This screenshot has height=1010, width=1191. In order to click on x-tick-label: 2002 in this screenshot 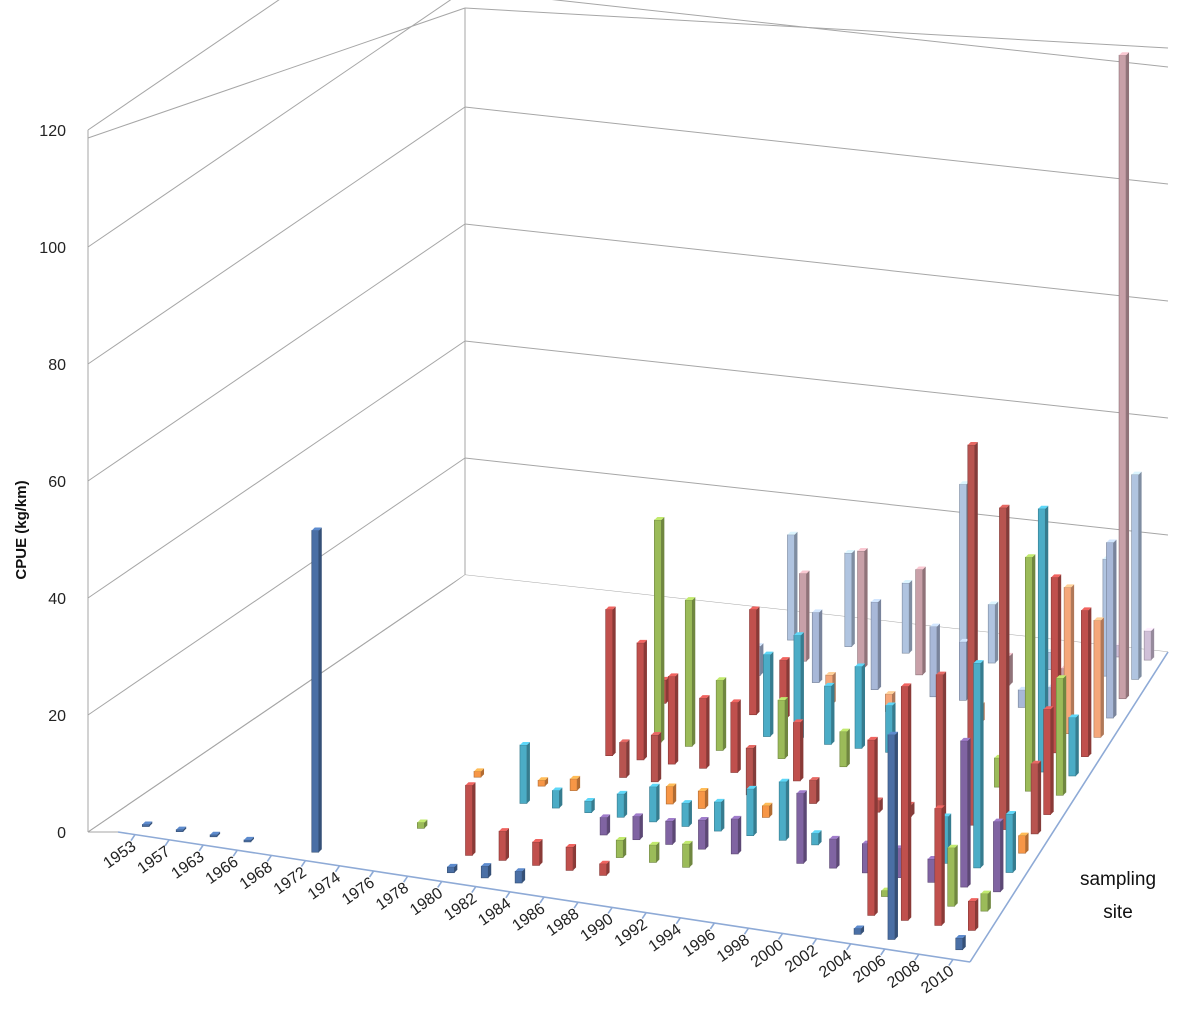, I will do `click(801, 959)`.